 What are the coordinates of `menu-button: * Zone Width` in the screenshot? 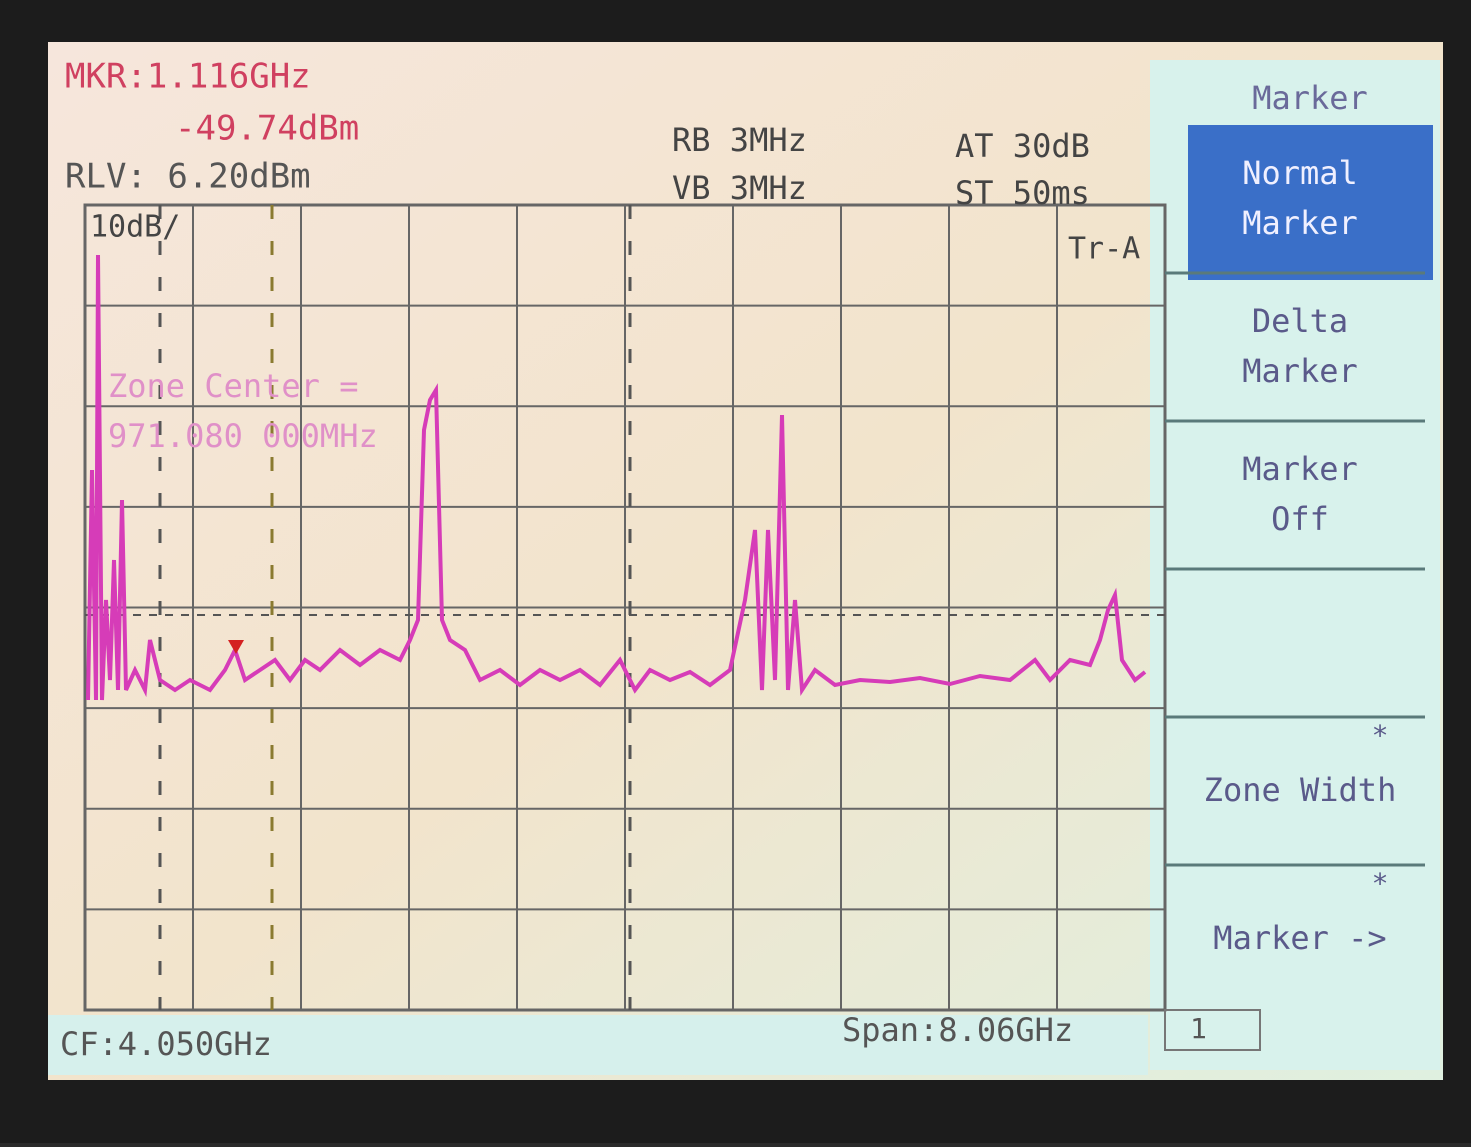 It's located at (1295, 762).